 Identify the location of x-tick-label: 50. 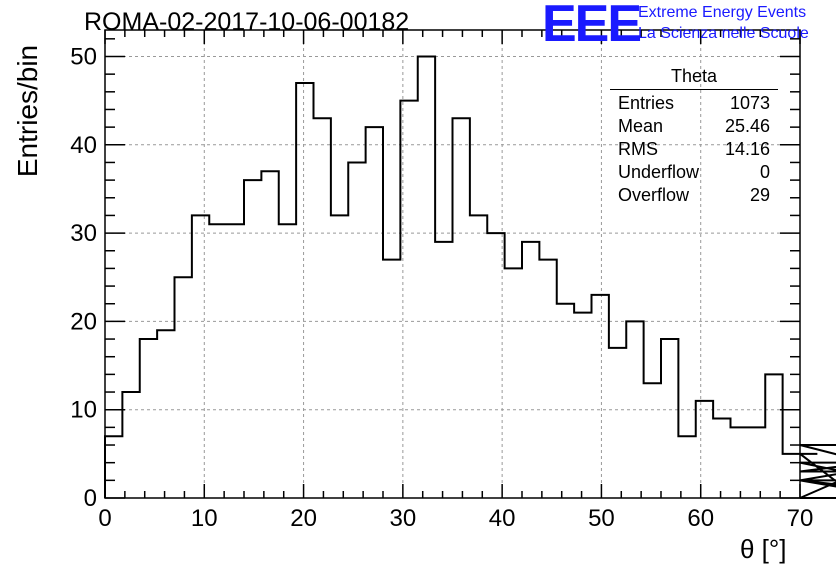
(601, 518).